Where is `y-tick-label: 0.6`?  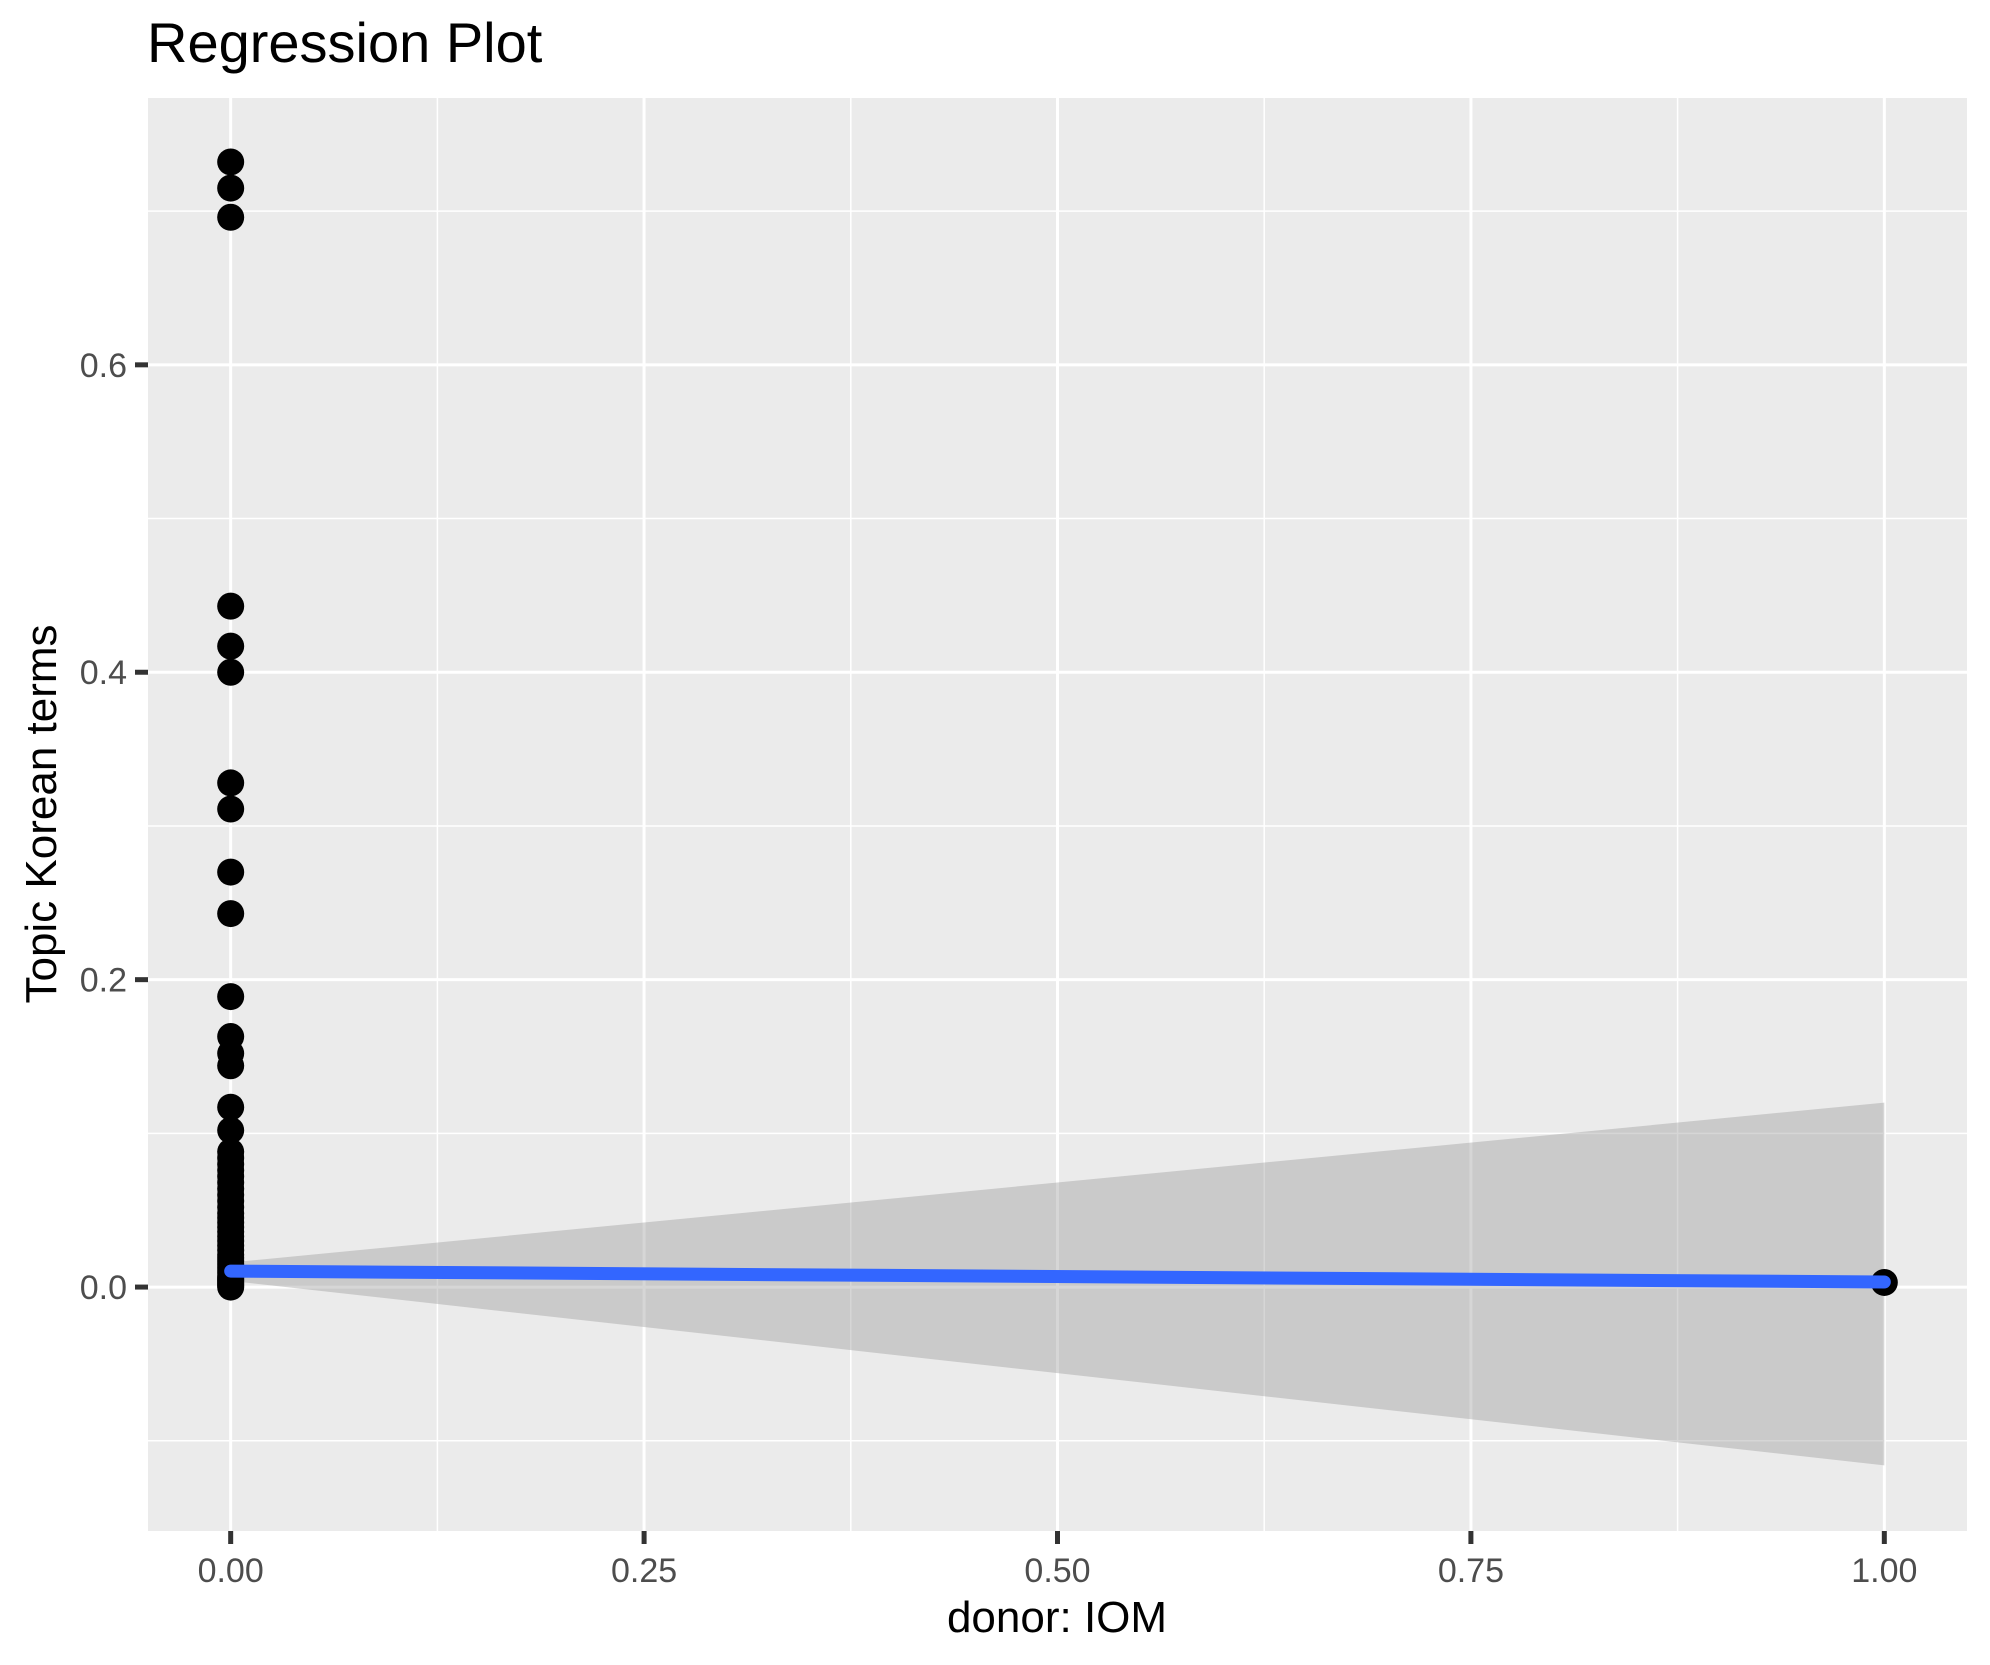
y-tick-label: 0.6 is located at coordinates (103, 366).